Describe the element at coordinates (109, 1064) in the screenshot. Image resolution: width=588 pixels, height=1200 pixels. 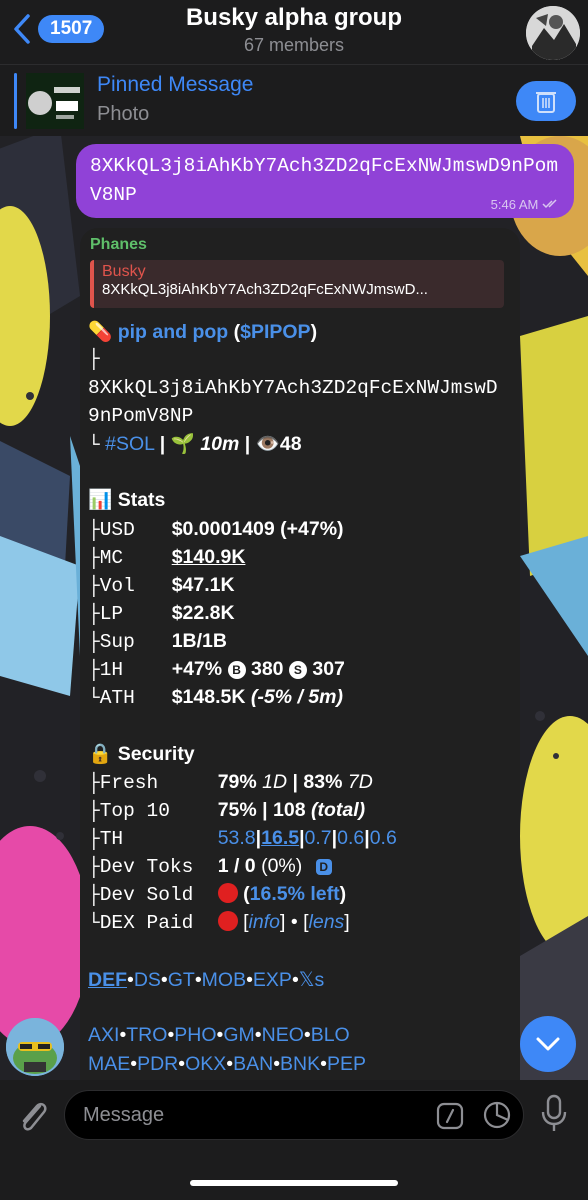
I see `link-mae: MAE` at that location.